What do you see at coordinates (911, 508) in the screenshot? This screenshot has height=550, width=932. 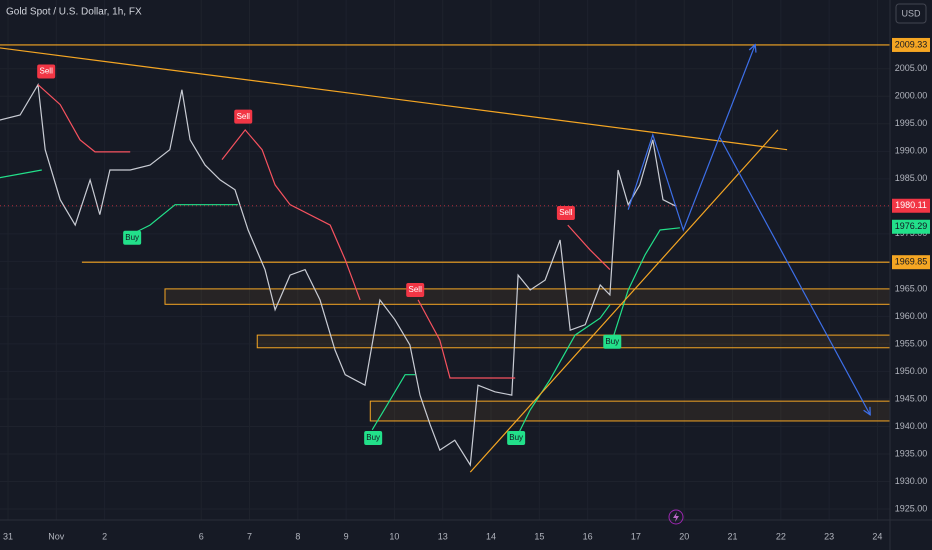 I see `y-tick-label: 1925.00` at bounding box center [911, 508].